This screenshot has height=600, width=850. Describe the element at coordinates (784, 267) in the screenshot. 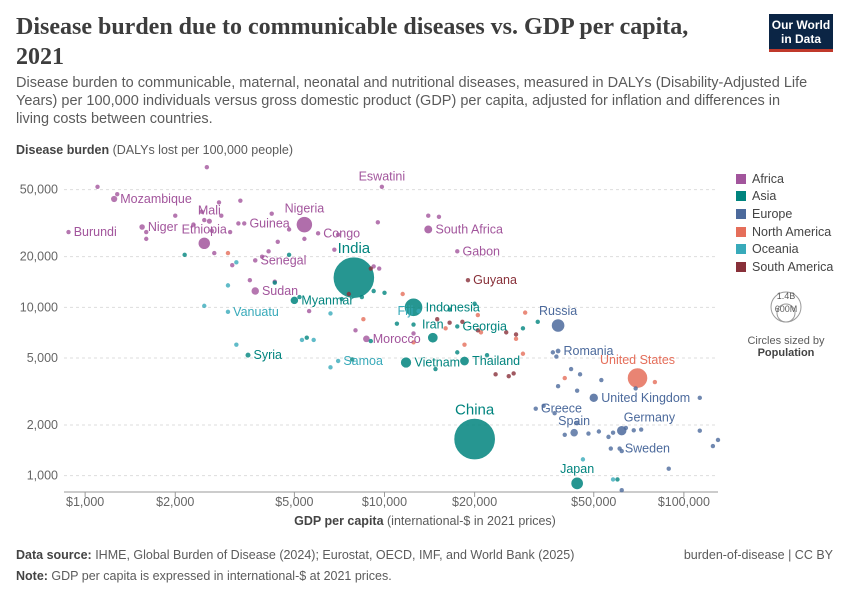

I see `legend-item: South America` at that location.